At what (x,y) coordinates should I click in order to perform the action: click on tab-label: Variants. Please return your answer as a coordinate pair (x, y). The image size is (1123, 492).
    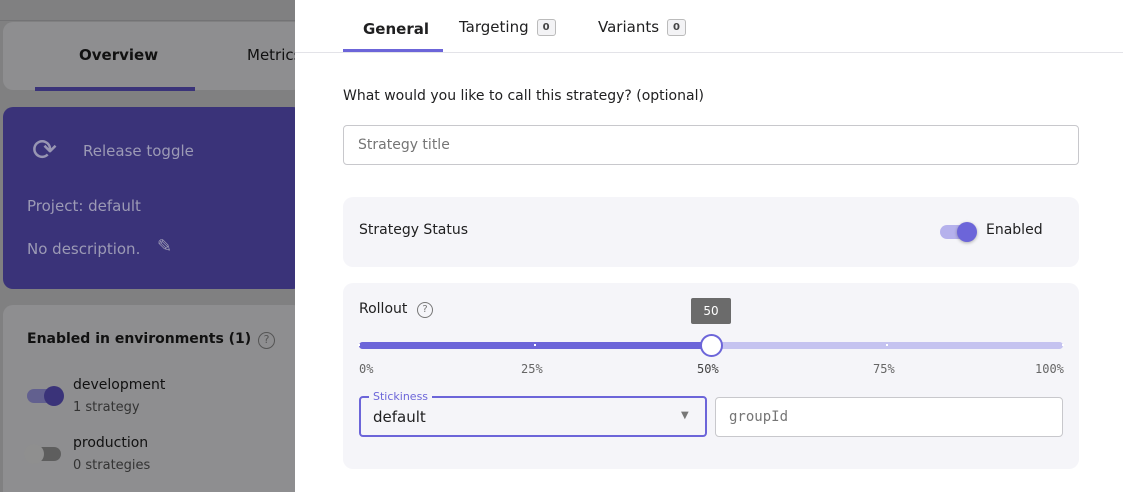
    Looking at the image, I should click on (629, 27).